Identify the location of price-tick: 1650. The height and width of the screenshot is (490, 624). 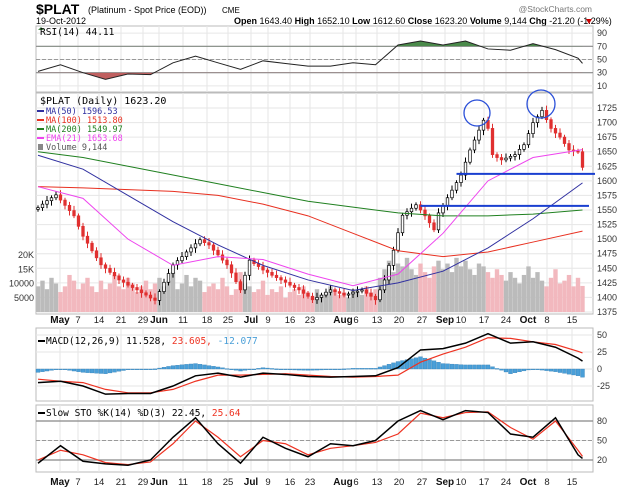
(607, 152).